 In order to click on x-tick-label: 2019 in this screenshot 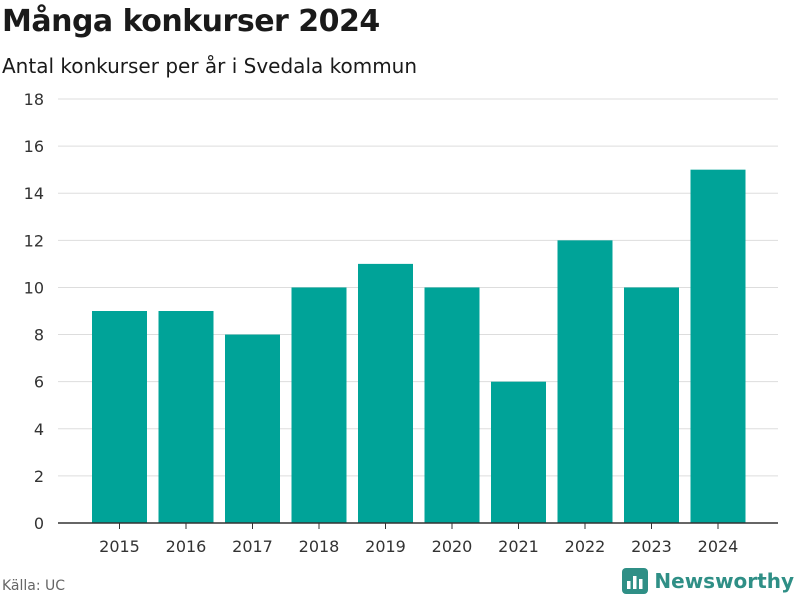, I will do `click(385, 546)`.